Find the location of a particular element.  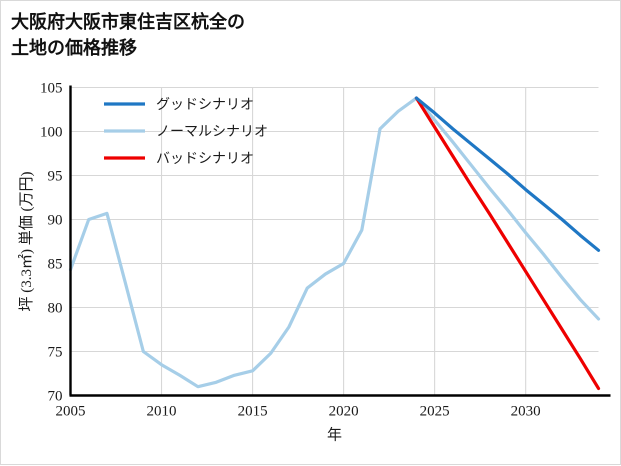

page-title: 大阪府大阪市東住吉区杭全の 土地の価格推移 is located at coordinates (128, 35).